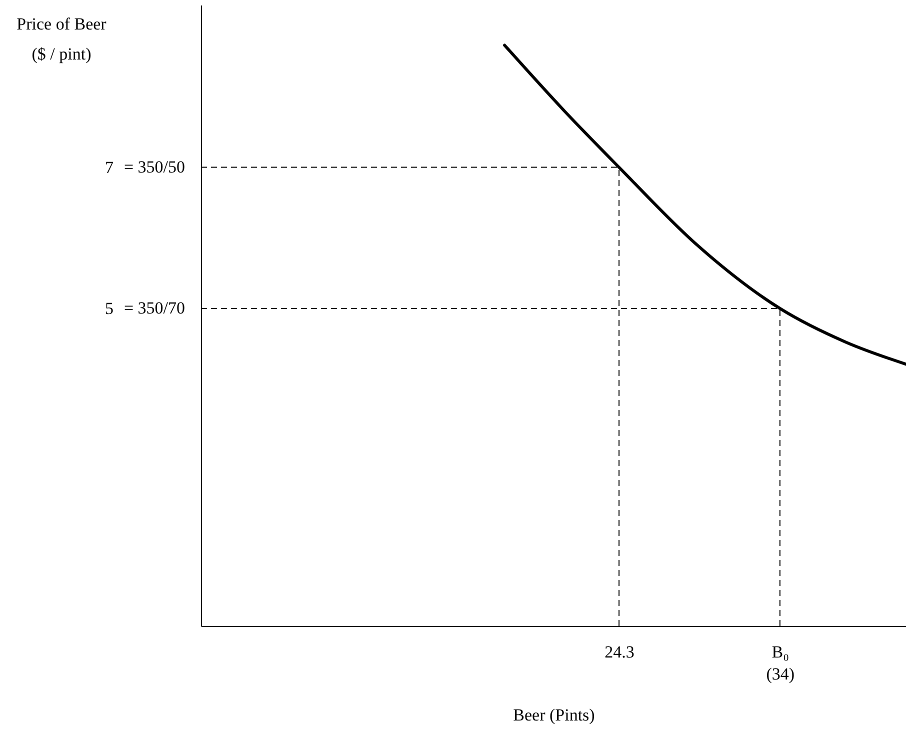 Image resolution: width=906 pixels, height=747 pixels. I want to click on y-tick-label: 7, so click(109, 167).